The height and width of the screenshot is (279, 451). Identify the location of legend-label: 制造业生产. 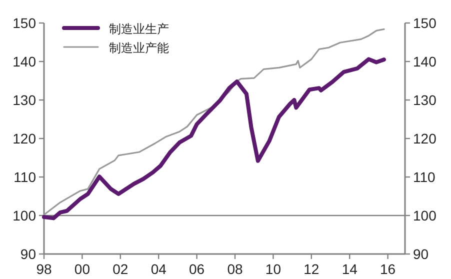
(139, 29).